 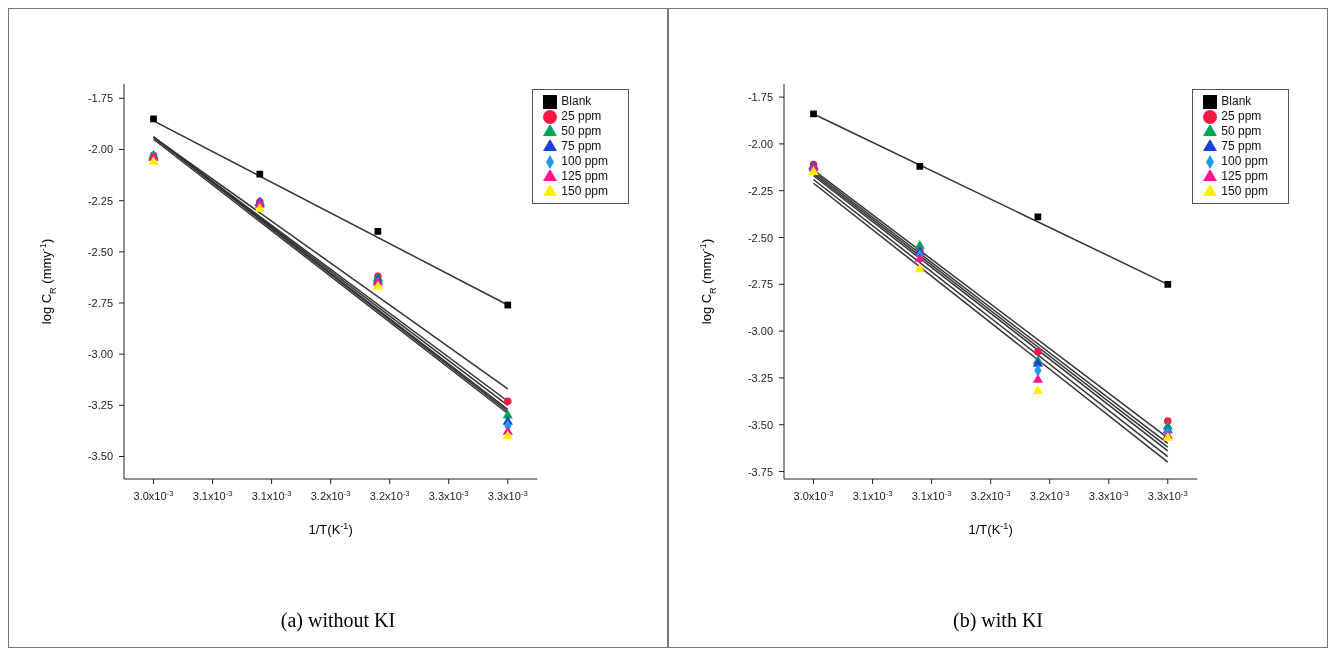 I want to click on text: (b) with KI, so click(x=998, y=620).